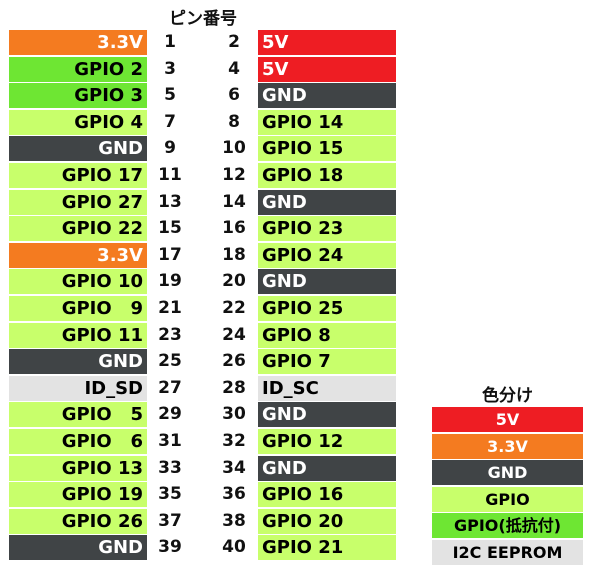 This screenshot has width=599, height=568. I want to click on pin-number-even: 32, so click(234, 441).